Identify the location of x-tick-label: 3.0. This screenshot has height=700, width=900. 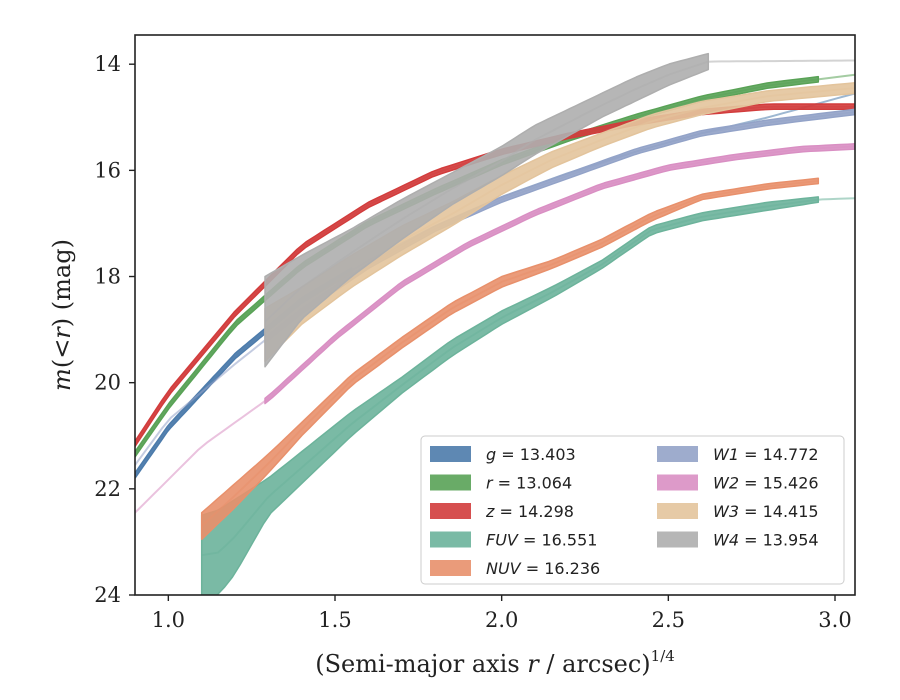
(834, 620).